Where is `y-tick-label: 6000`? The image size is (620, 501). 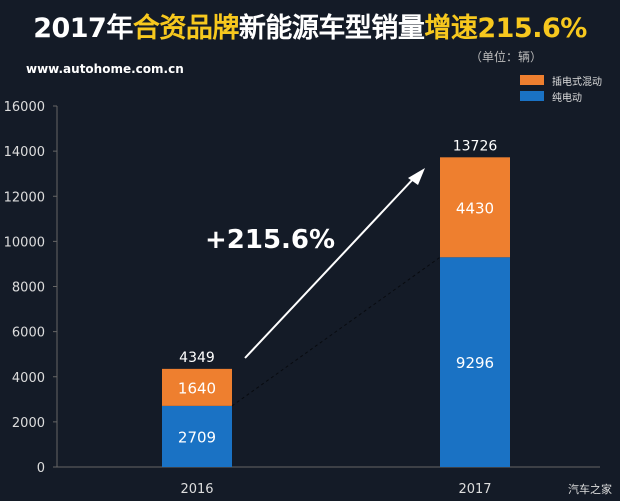
y-tick-label: 6000 is located at coordinates (28, 333).